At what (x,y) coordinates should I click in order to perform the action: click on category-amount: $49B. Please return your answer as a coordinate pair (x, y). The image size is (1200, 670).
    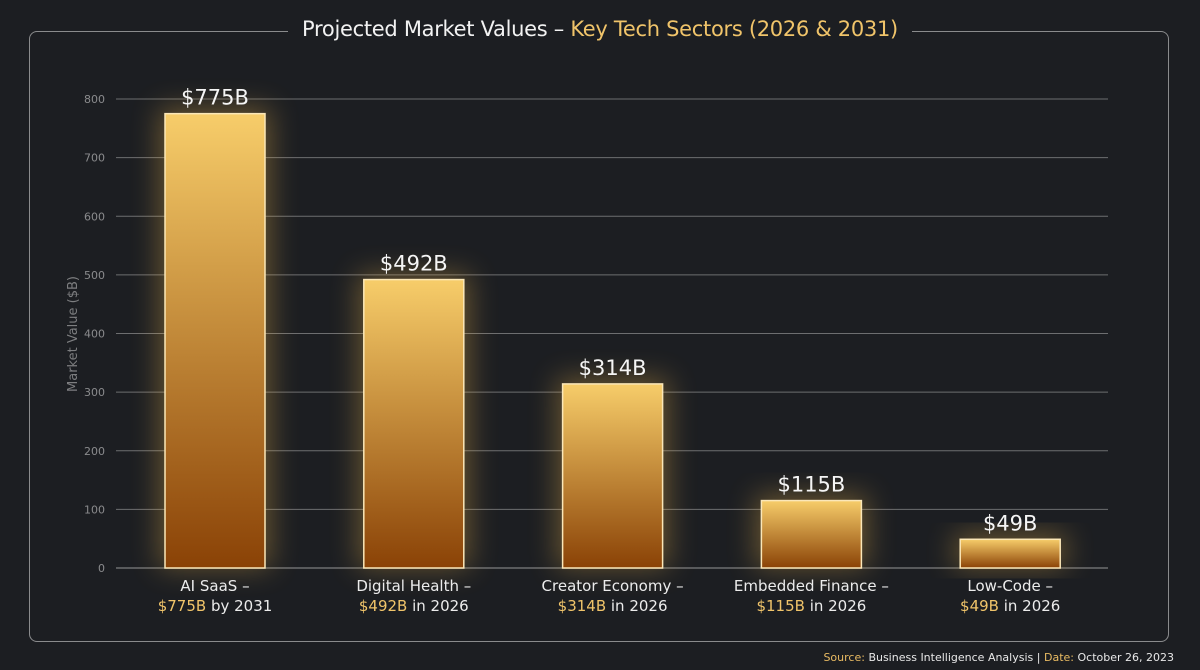
    Looking at the image, I should click on (979, 606).